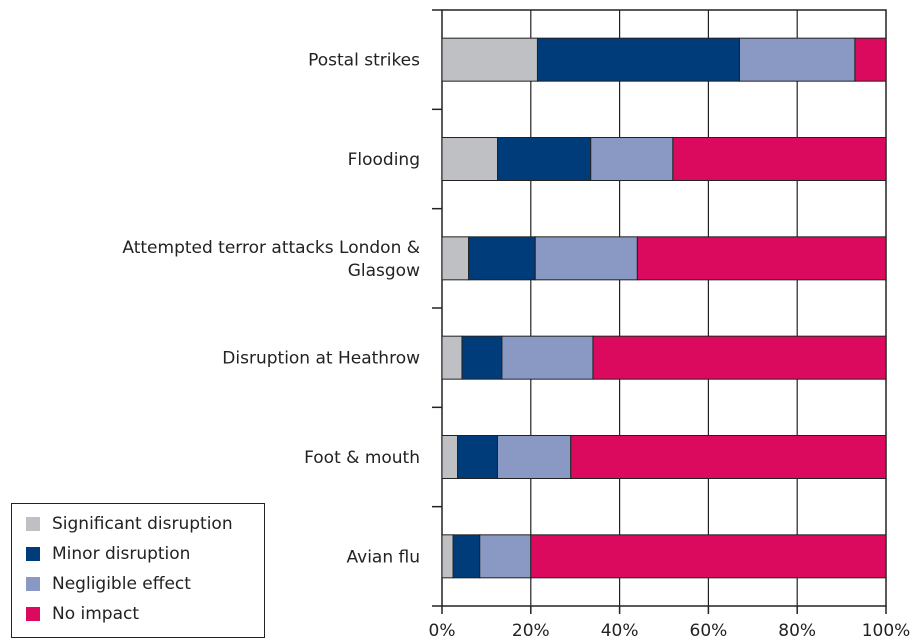  I want to click on category-label: Disruption at Heathrow, so click(321, 359).